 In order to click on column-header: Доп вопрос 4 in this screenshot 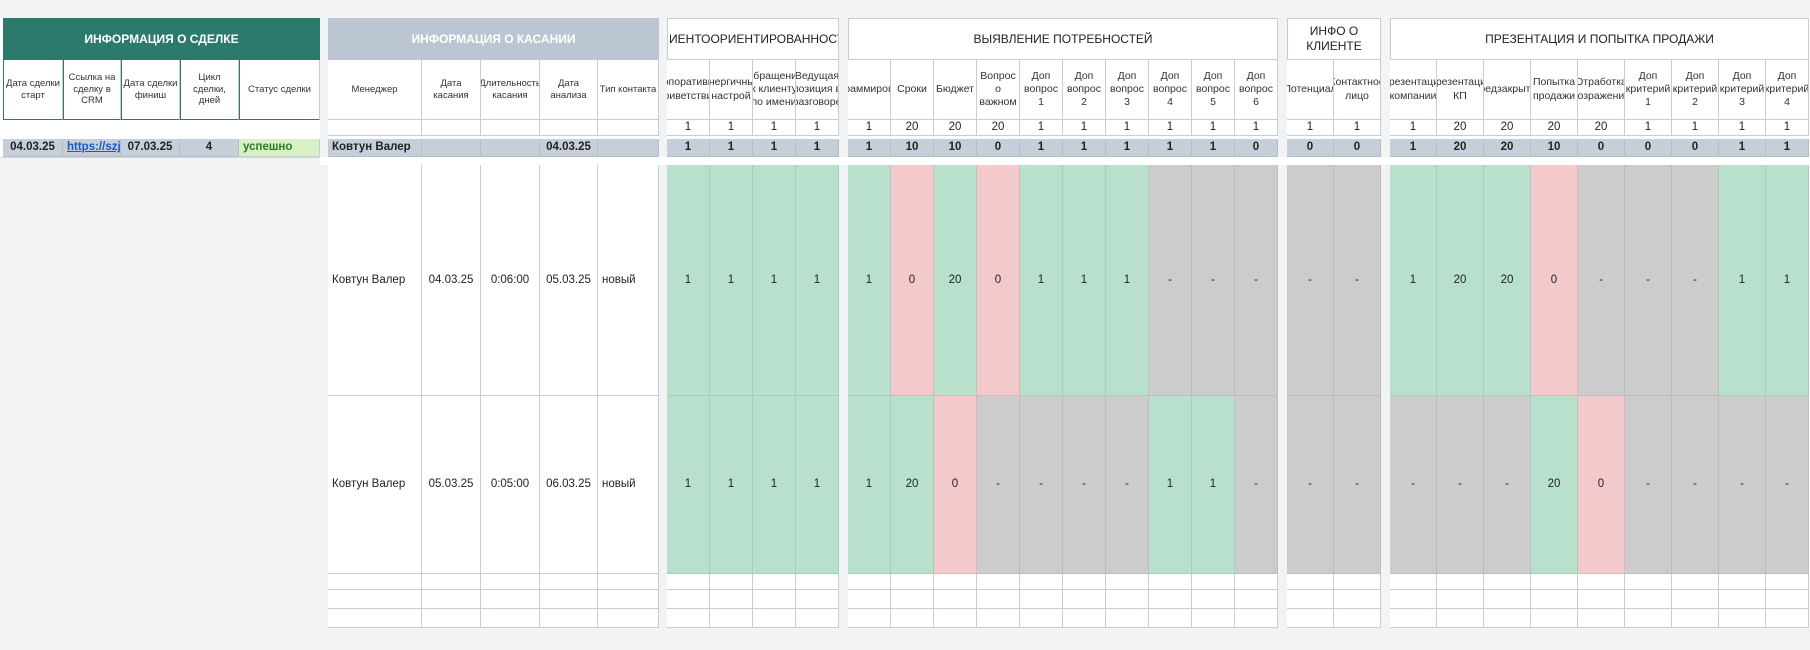, I will do `click(1170, 90)`.